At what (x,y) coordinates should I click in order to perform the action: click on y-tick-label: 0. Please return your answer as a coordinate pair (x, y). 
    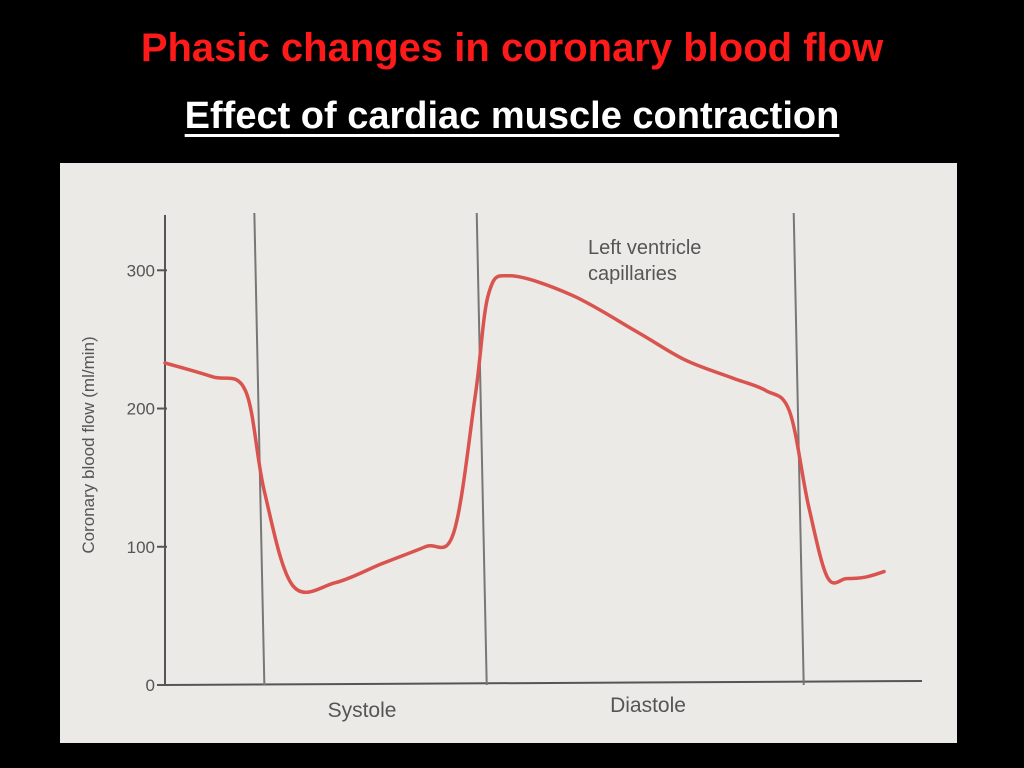
    Looking at the image, I should click on (150, 685).